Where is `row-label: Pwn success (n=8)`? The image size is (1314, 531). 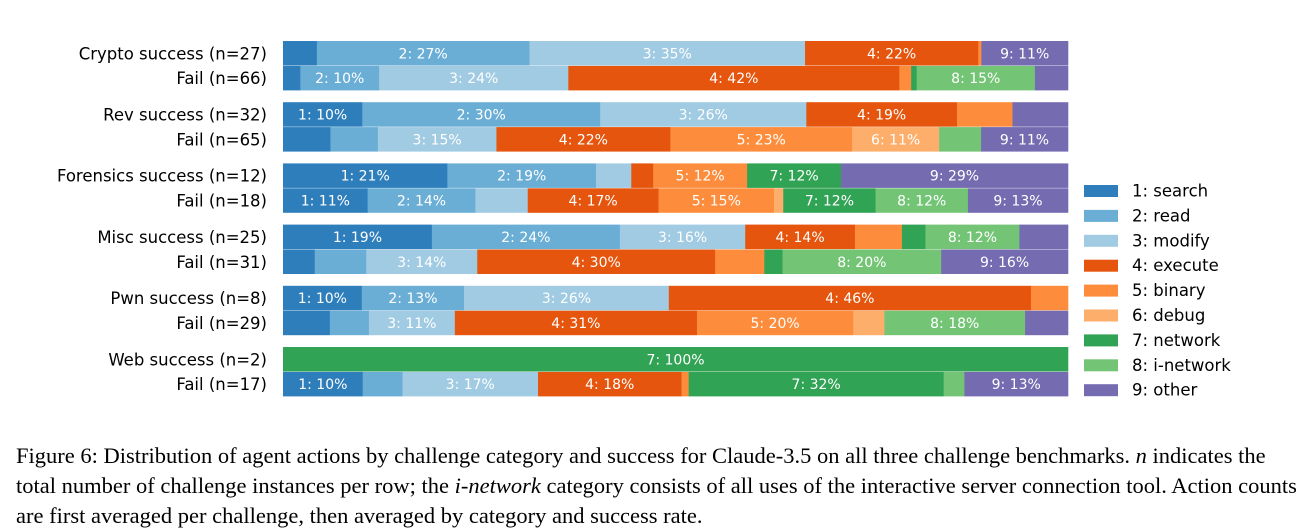
row-label: Pwn success (n=8) is located at coordinates (188, 298).